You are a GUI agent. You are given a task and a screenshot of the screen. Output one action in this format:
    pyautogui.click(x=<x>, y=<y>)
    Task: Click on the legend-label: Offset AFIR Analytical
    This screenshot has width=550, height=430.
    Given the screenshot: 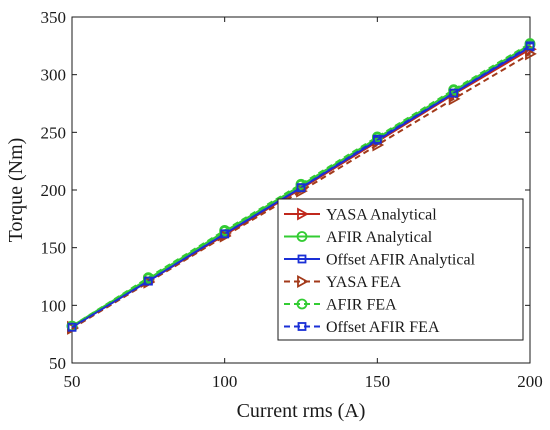 What is the action you would take?
    pyautogui.click(x=401, y=260)
    